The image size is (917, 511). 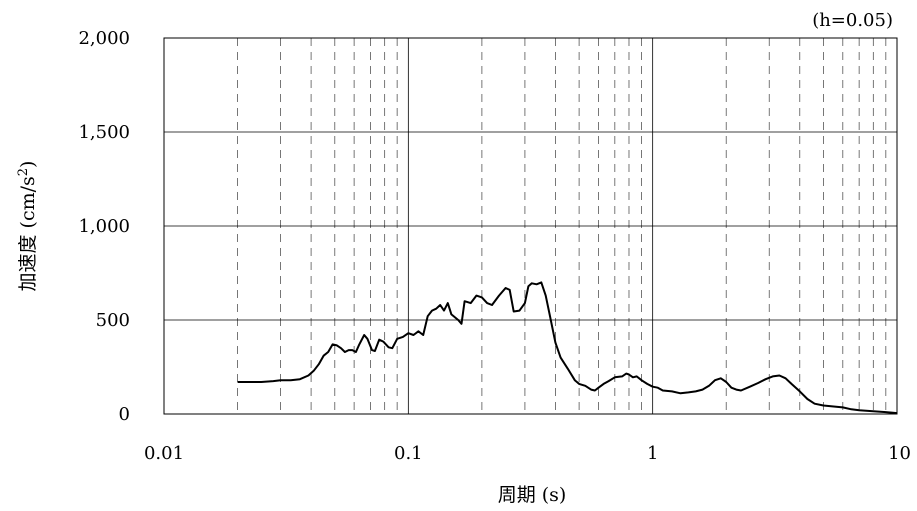 I want to click on y-axis-title-close: ), so click(x=28, y=164).